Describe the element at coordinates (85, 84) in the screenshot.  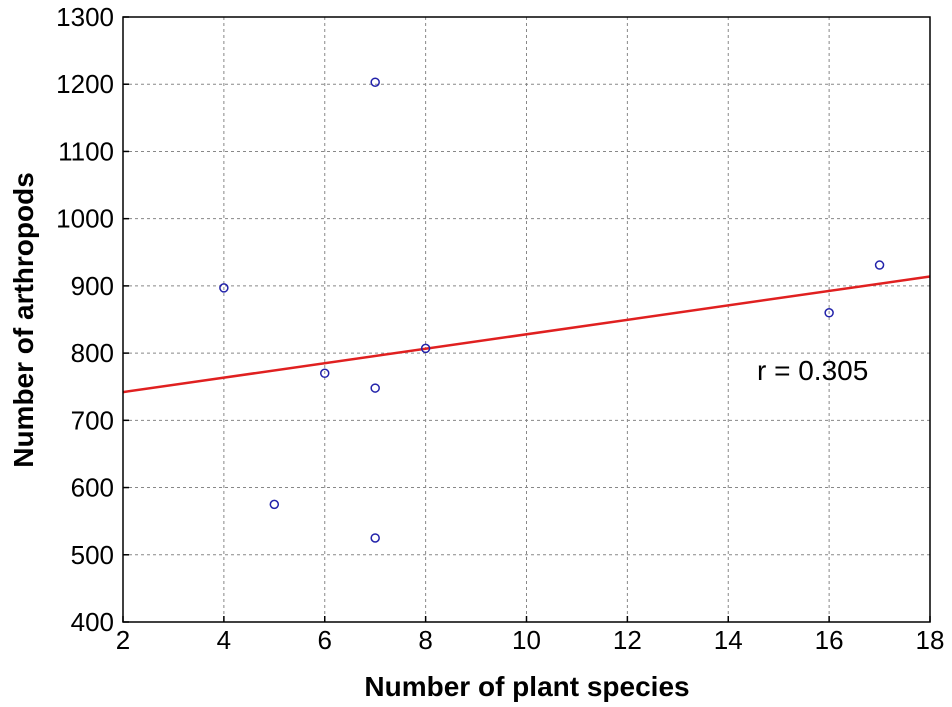
I see `y-tick-label: 1200` at that location.